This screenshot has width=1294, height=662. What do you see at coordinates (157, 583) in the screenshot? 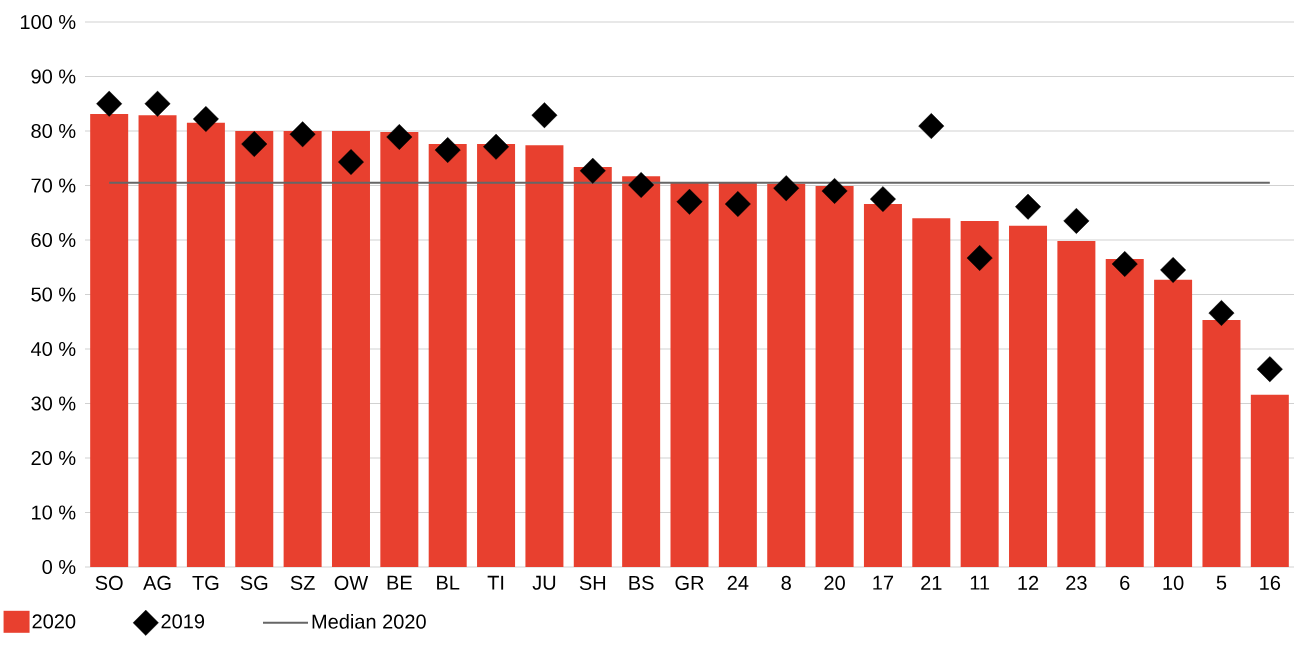
I see `x-tick-label: AG` at bounding box center [157, 583].